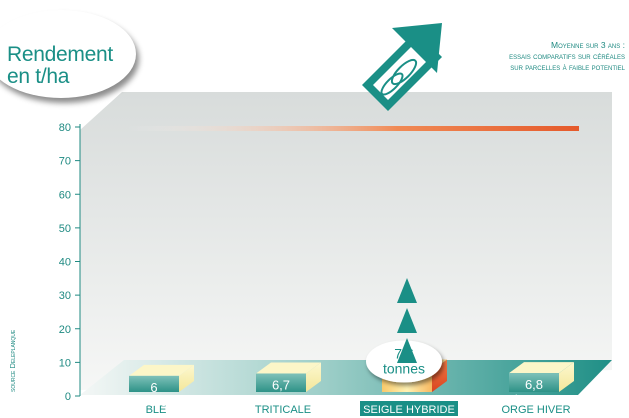 This screenshot has width=629, height=418. Describe the element at coordinates (60, 54) in the screenshot. I see `title-line-1: Rendement` at that location.